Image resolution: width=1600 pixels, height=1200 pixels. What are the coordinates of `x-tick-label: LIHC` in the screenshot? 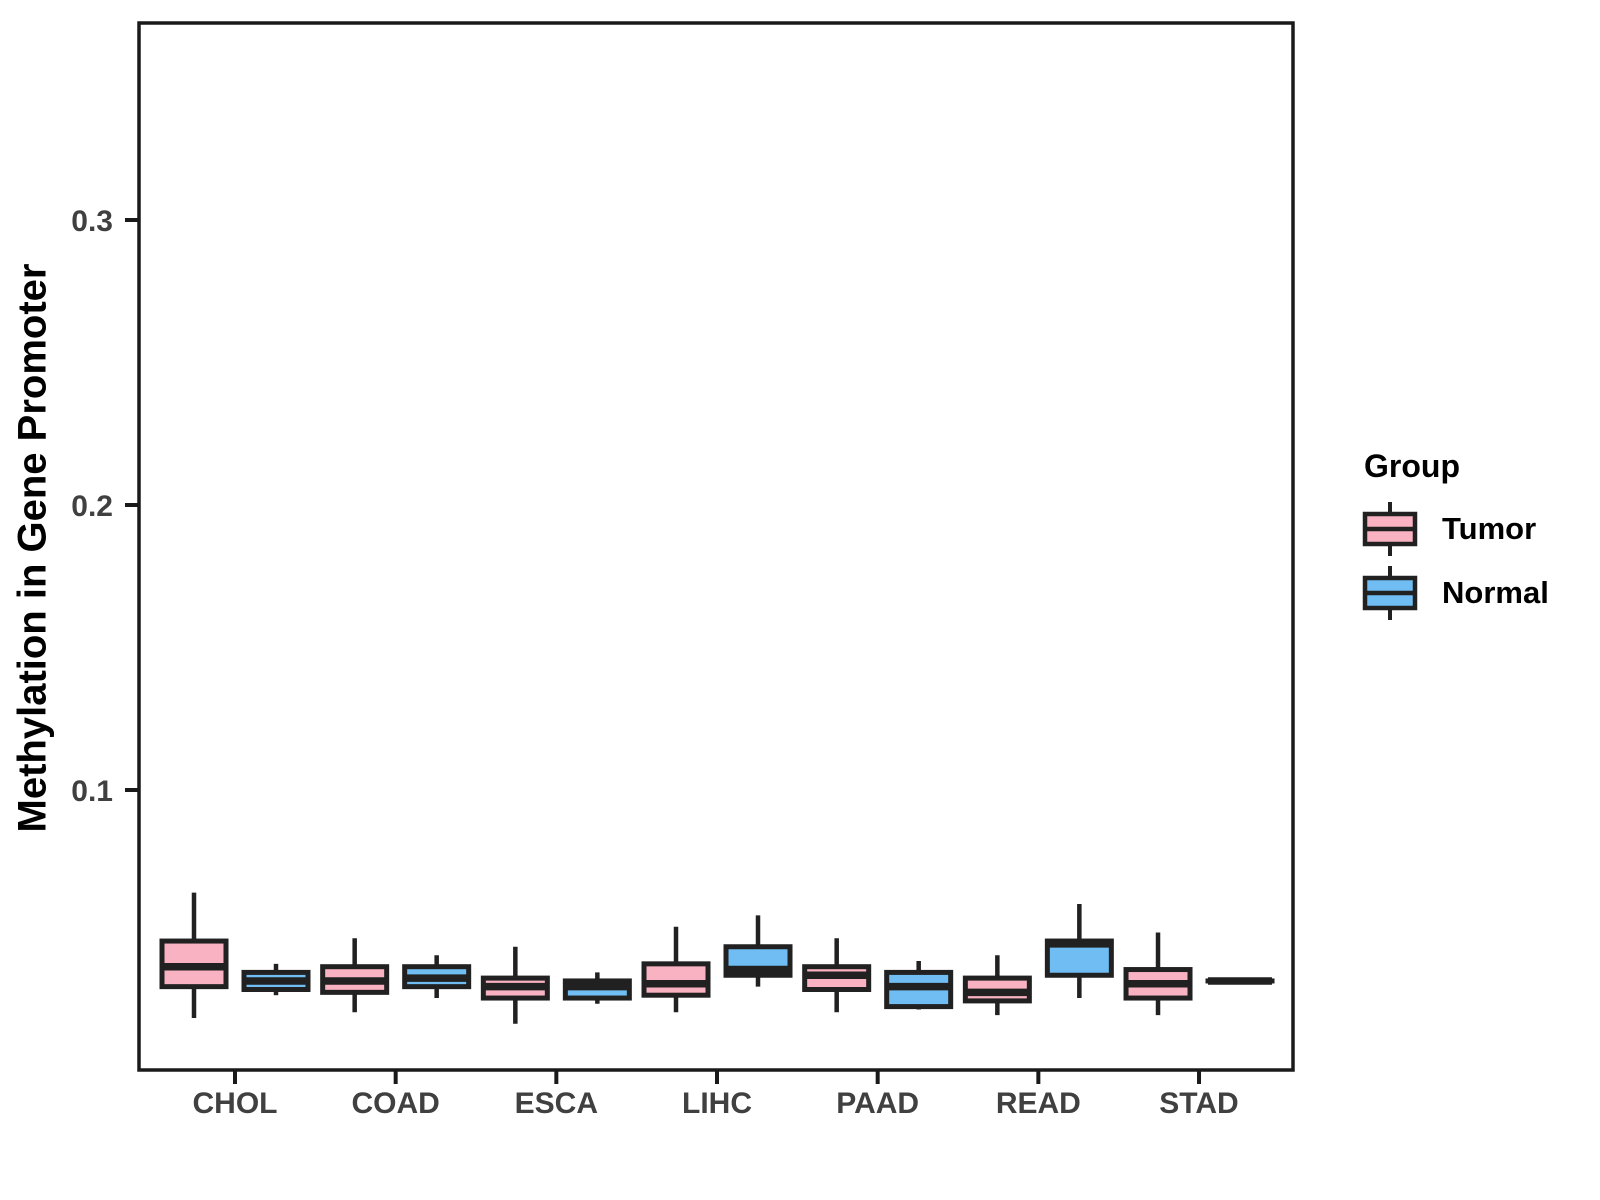 It's located at (717, 1103).